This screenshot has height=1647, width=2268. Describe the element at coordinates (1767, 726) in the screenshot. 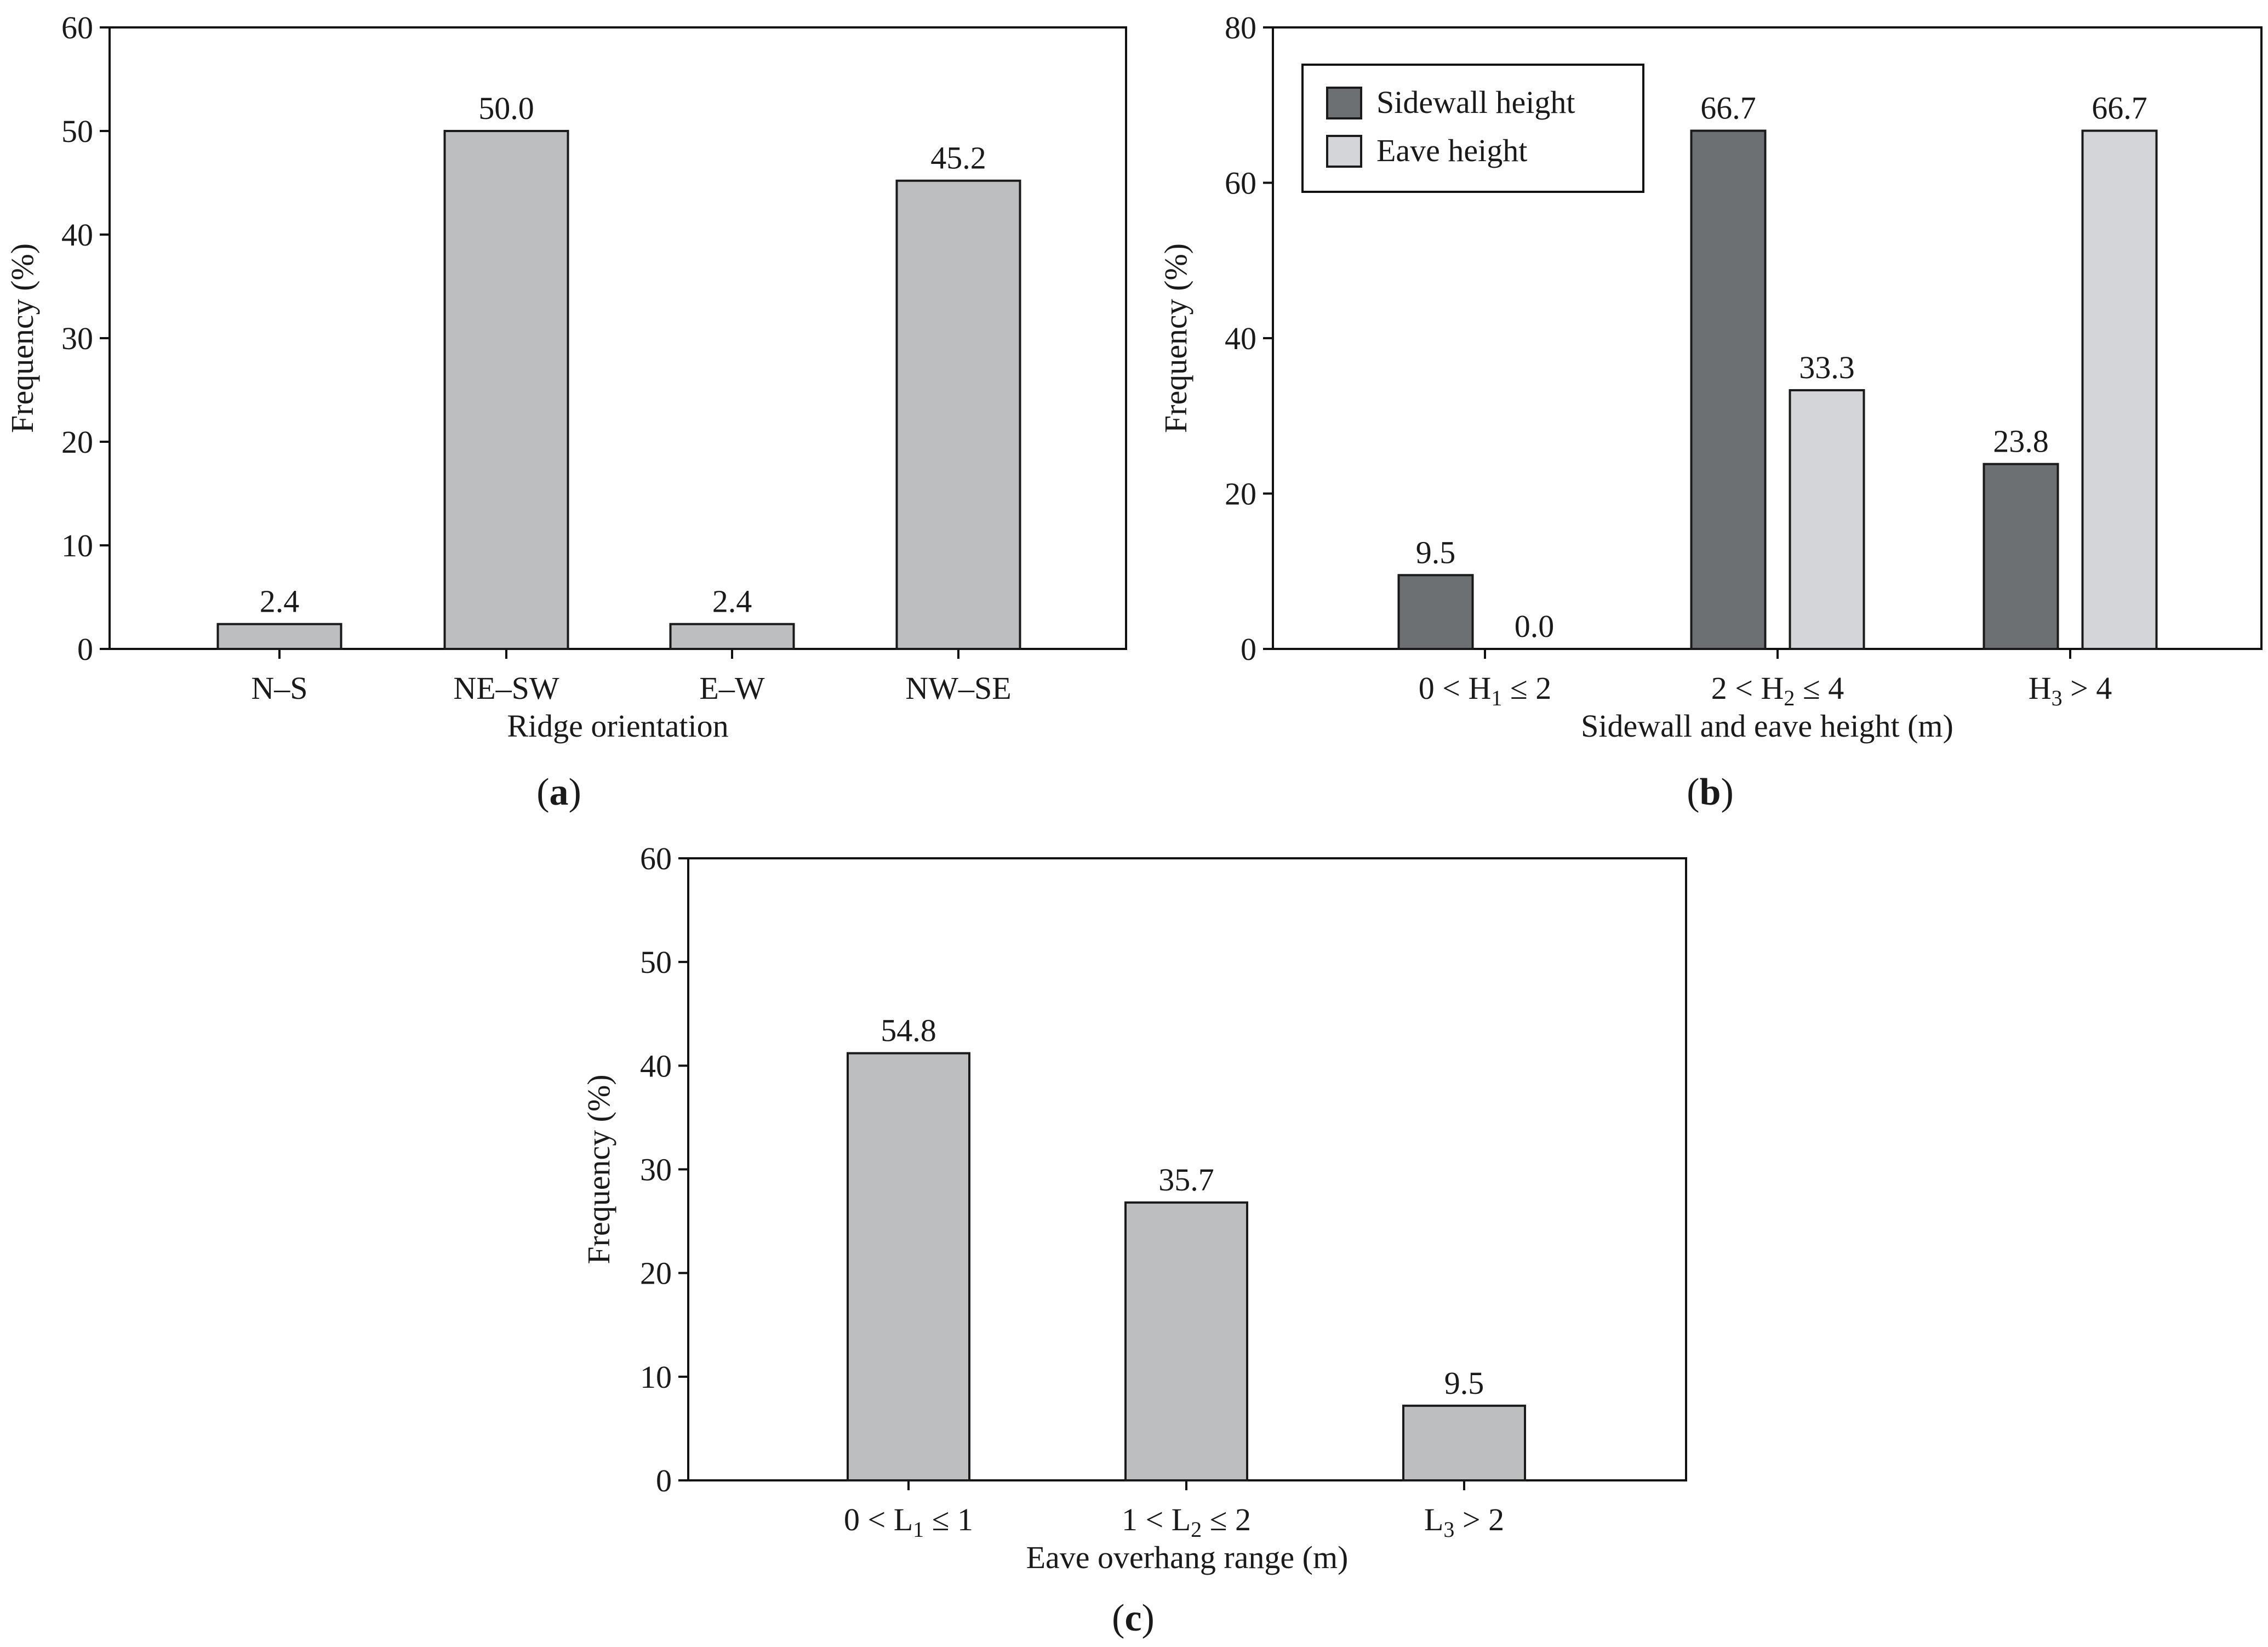

I see `x-axis-title: Sidewall and eave height (m)` at that location.